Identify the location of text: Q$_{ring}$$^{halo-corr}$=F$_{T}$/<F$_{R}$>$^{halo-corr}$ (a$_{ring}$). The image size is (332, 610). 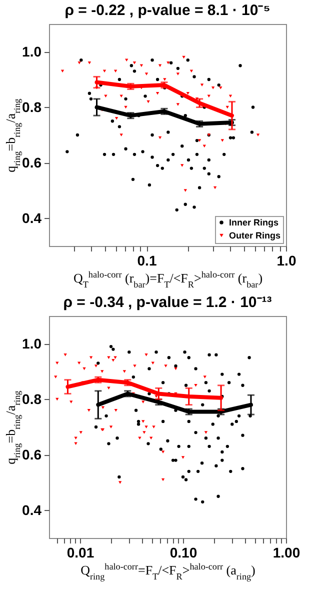
(168, 572).